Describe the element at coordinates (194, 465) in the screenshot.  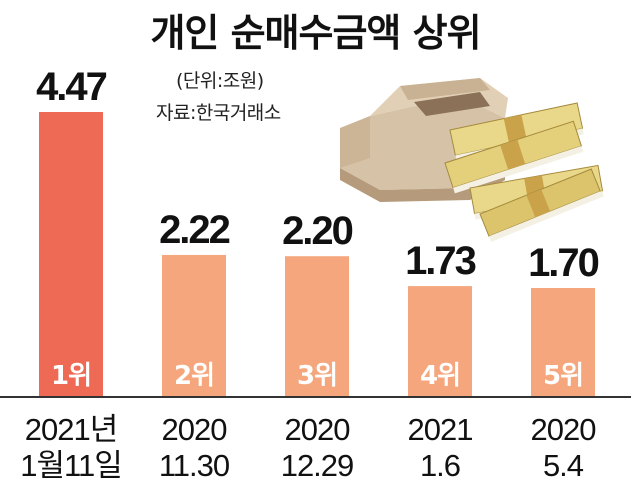
I see `x-tick-label-2-line2: 11.30` at that location.